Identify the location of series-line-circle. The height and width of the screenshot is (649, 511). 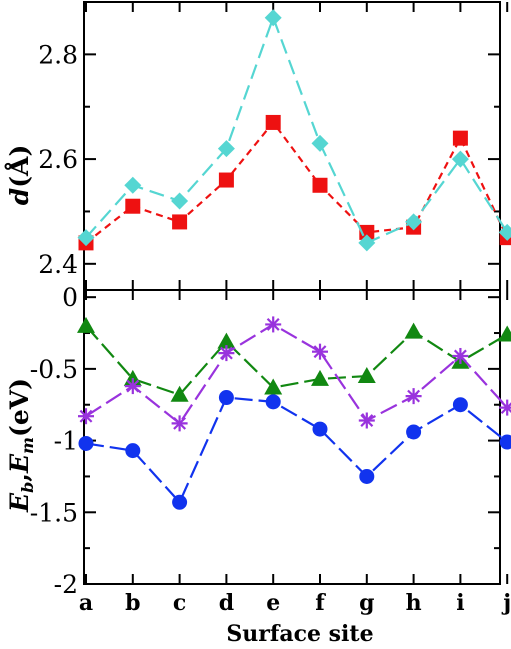
(296, 450).